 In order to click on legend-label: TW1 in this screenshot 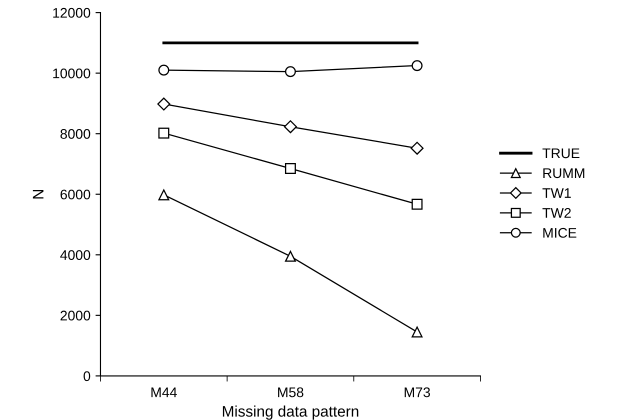, I will do `click(556, 193)`.